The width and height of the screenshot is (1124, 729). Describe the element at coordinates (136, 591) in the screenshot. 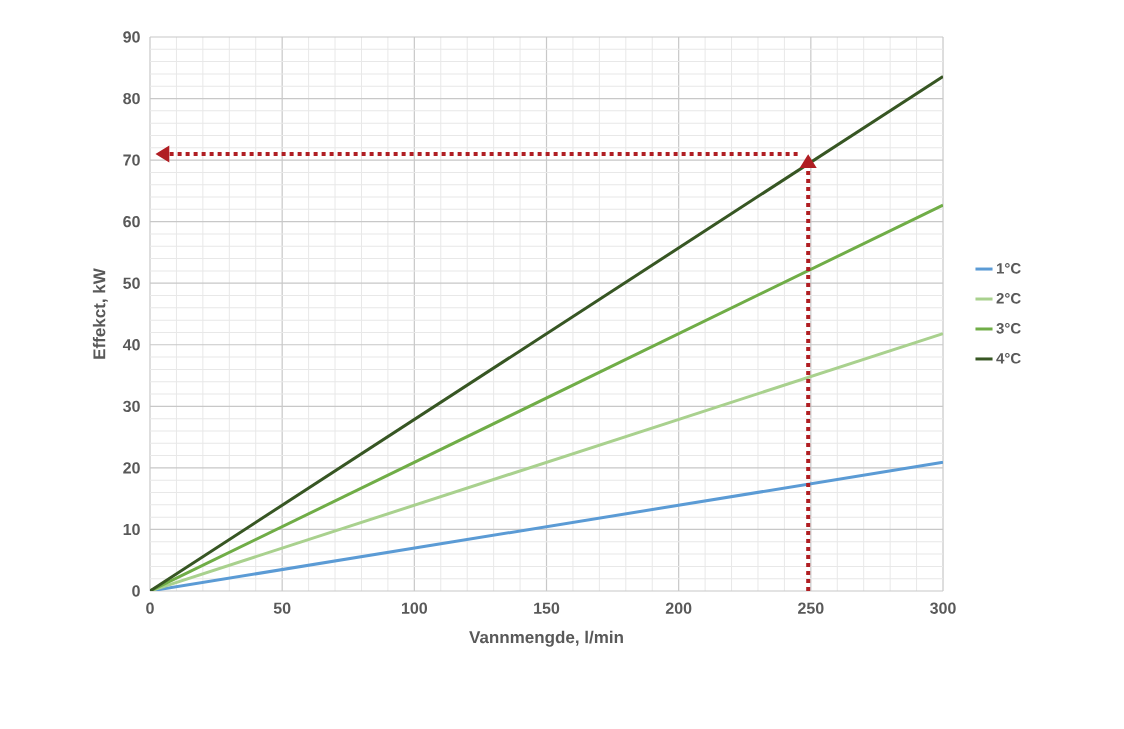

I see `y-tick-label: 0` at that location.